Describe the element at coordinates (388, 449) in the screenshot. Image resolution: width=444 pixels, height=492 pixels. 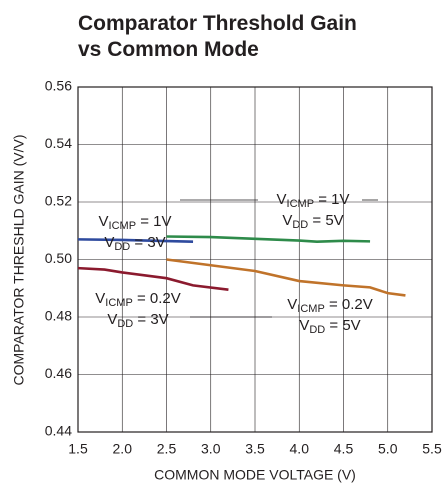
I see `x-tick-label: 5.0` at that location.